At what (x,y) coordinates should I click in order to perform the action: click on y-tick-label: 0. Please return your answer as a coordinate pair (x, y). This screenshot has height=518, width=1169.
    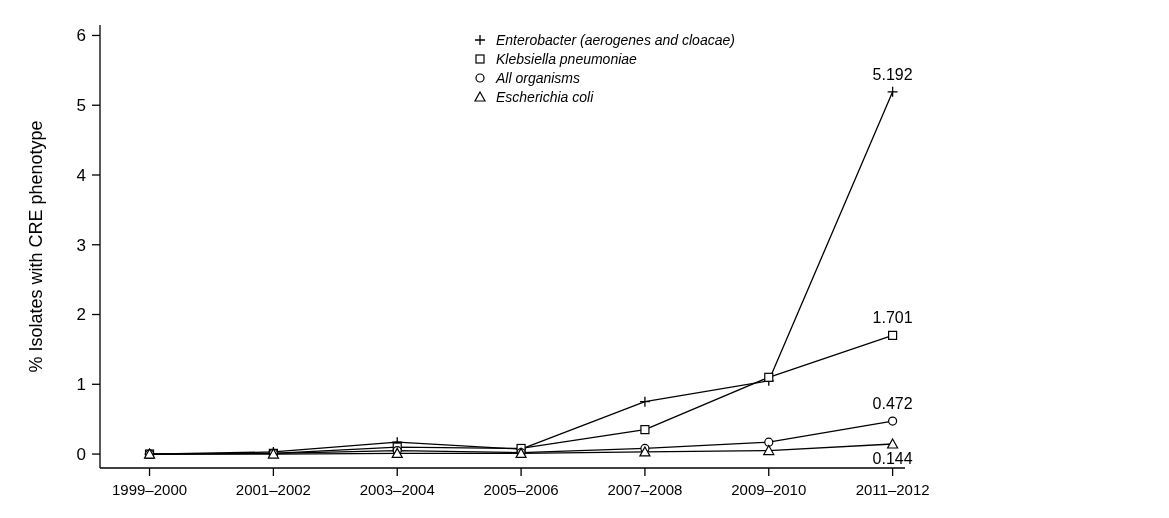
    Looking at the image, I should click on (81, 454).